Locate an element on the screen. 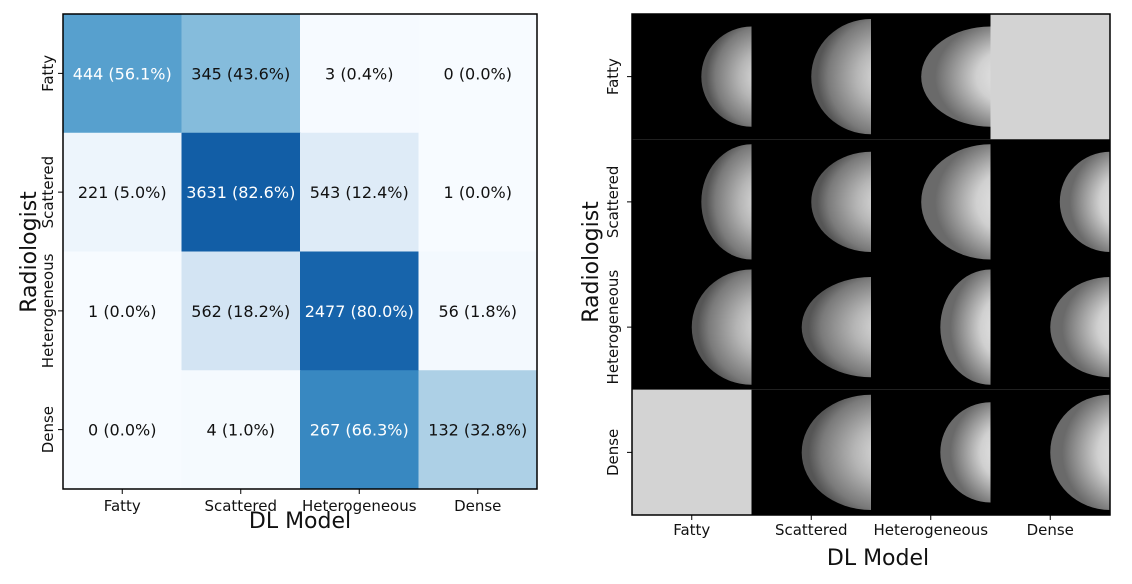 This screenshot has height=584, width=1132. heatmap-y-axis-title: Radiologist is located at coordinates (29, 252).